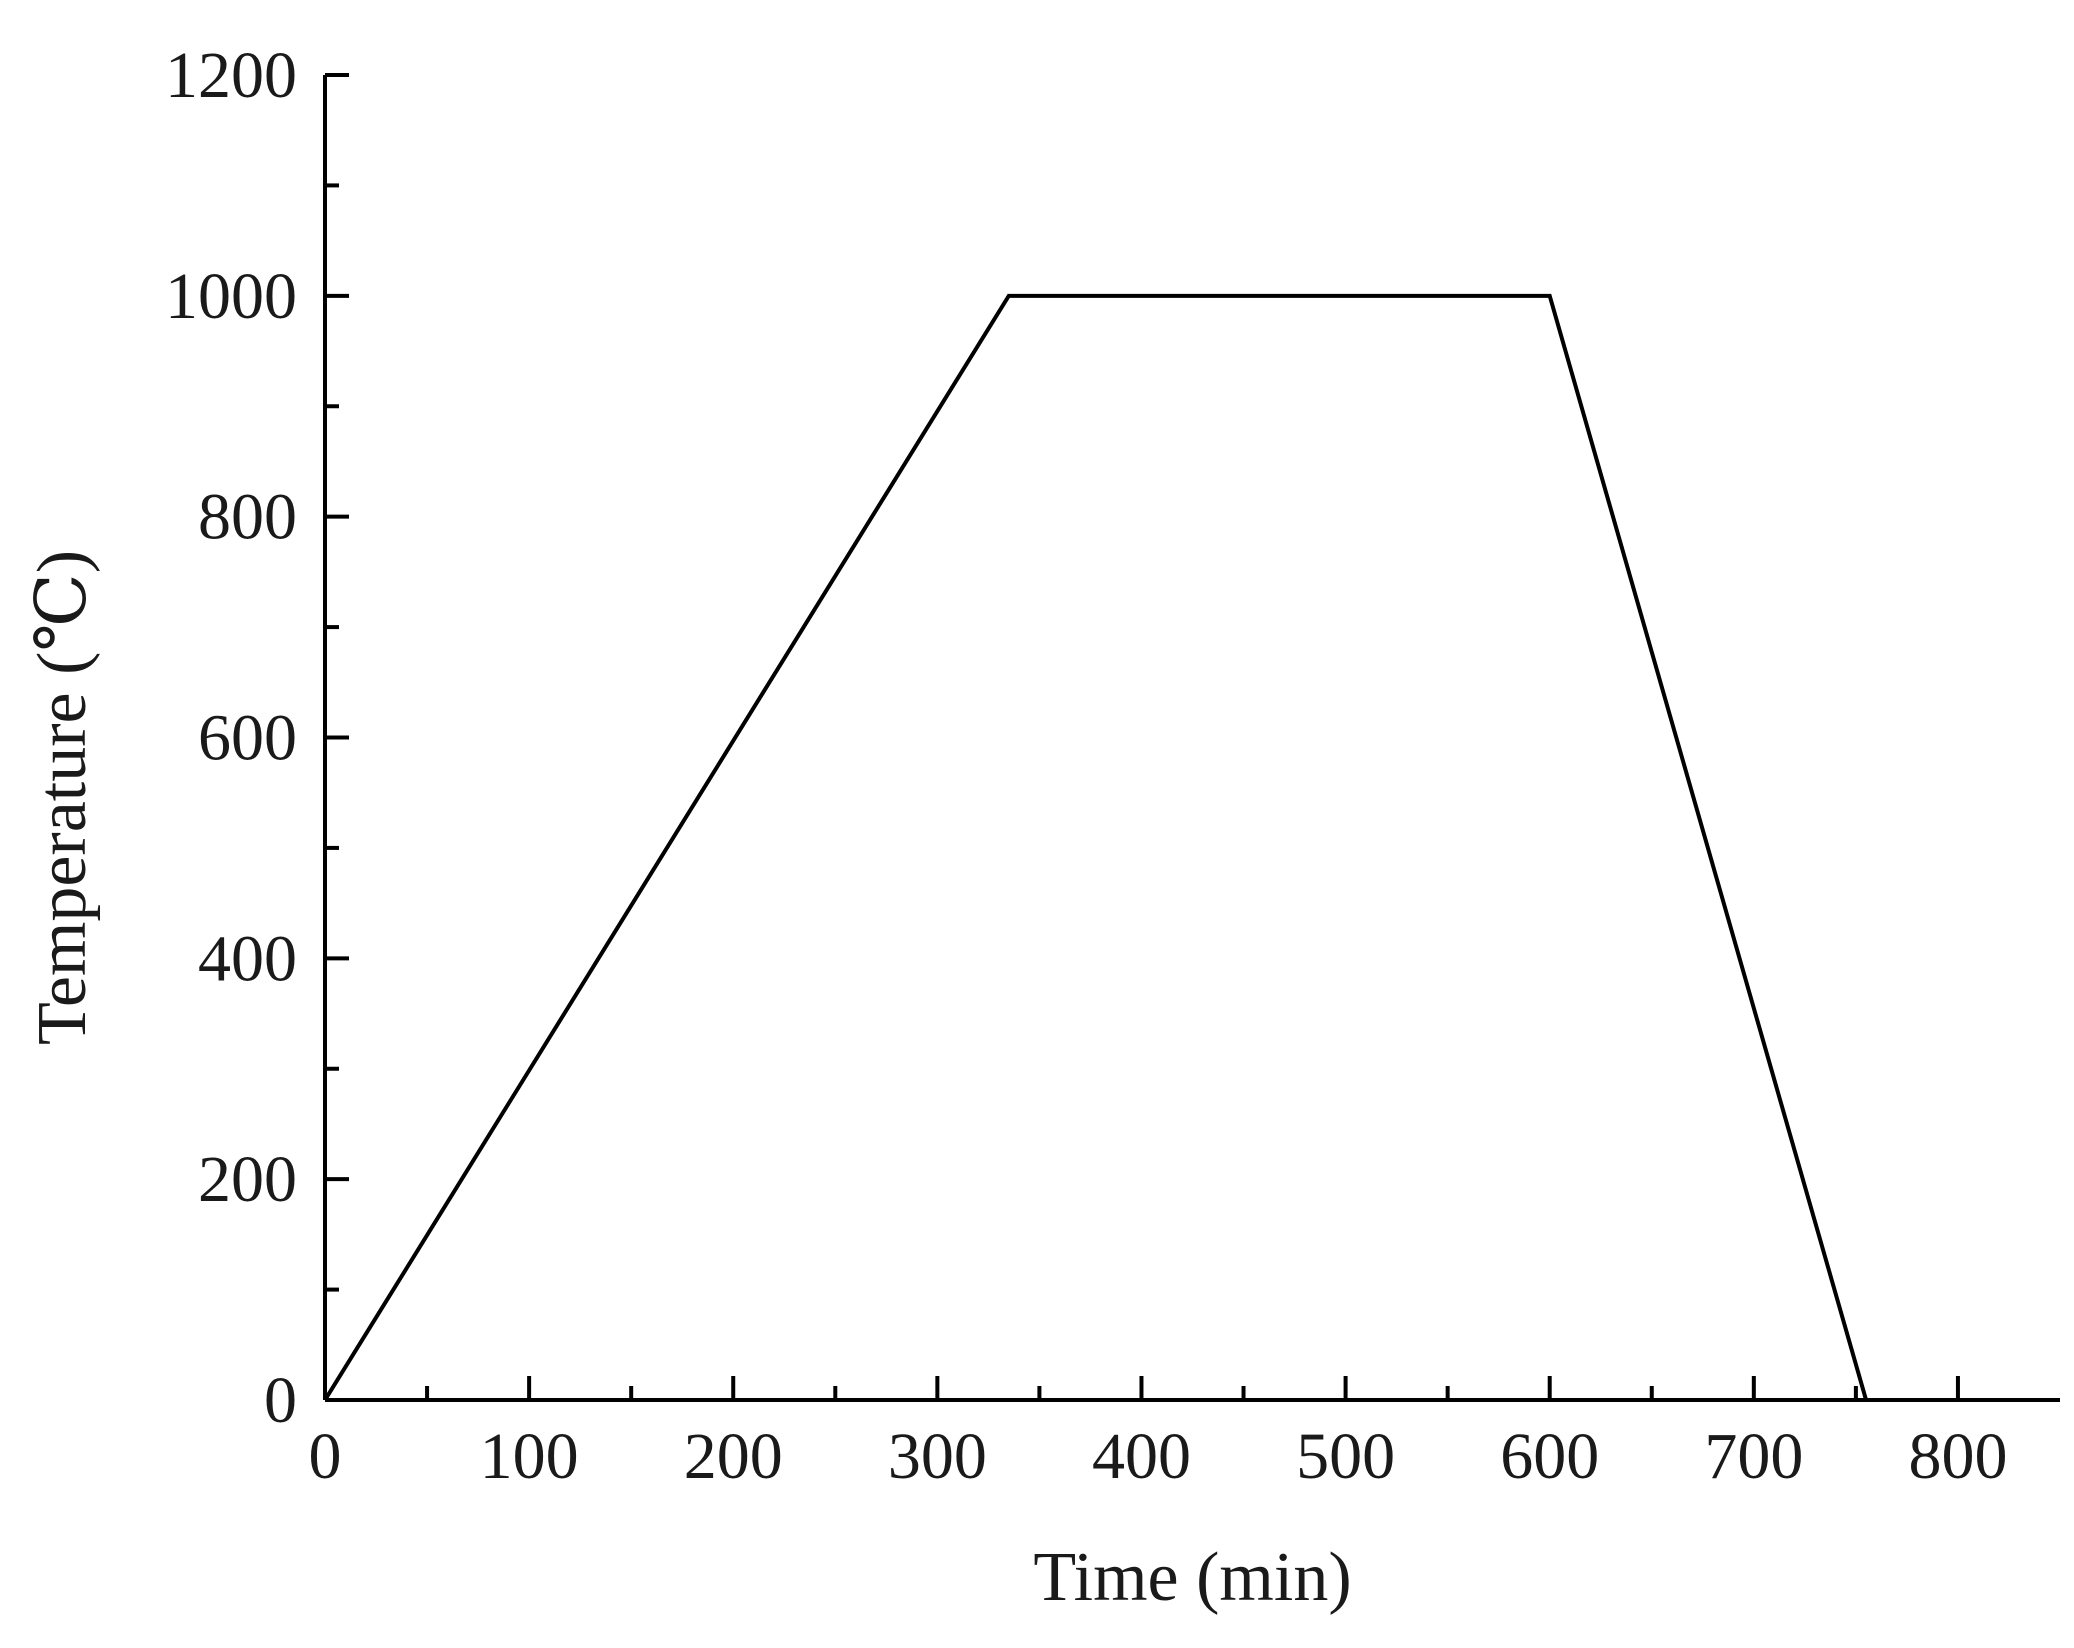 The height and width of the screenshot is (1648, 2074). I want to click on y-tick-label-400: 400, so click(247, 958).